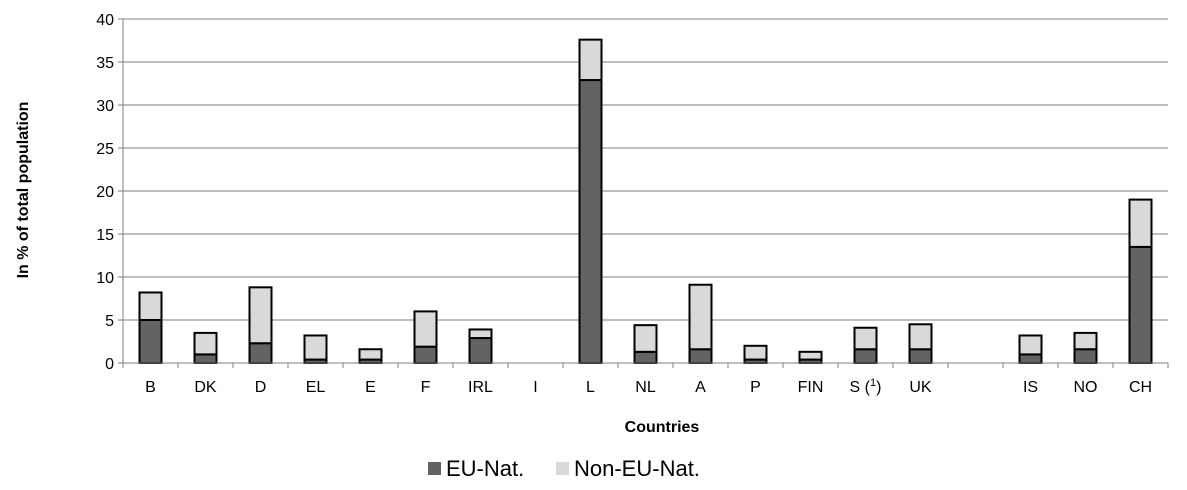 Image resolution: width=1187 pixels, height=490 pixels. What do you see at coordinates (105, 20) in the screenshot?
I see `y-tick-label: 40` at bounding box center [105, 20].